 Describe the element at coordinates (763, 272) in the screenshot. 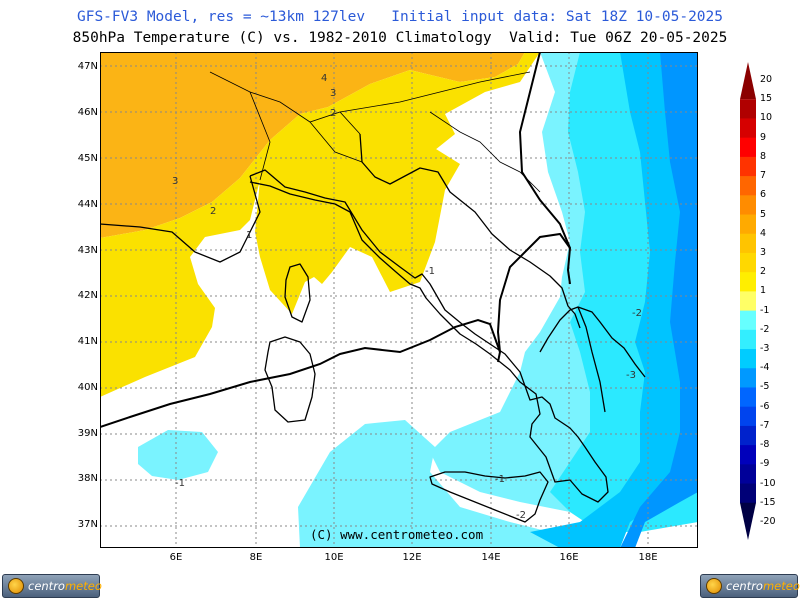

I see `legend-label: 2` at that location.